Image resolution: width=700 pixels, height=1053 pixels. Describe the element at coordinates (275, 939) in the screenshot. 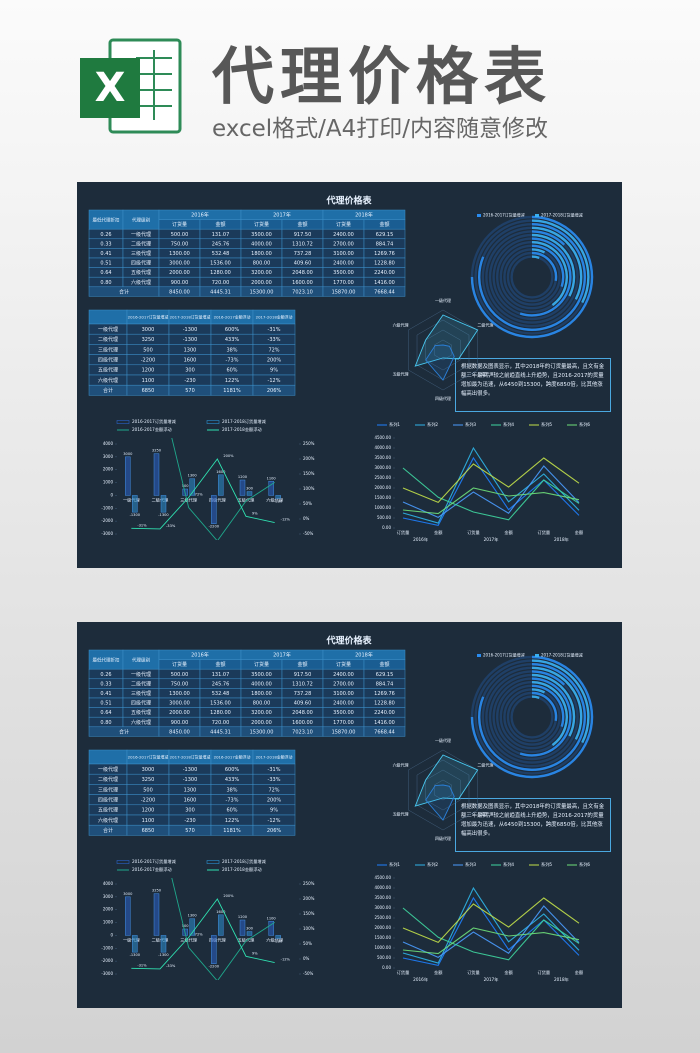

I see `x-tick-label: 六级代理` at that location.